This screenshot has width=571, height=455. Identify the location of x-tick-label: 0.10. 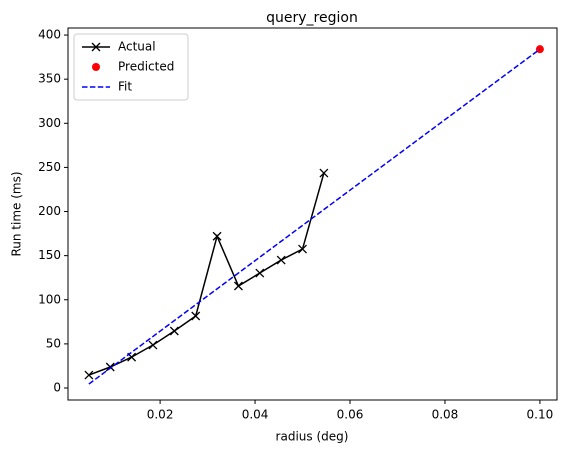
(540, 415).